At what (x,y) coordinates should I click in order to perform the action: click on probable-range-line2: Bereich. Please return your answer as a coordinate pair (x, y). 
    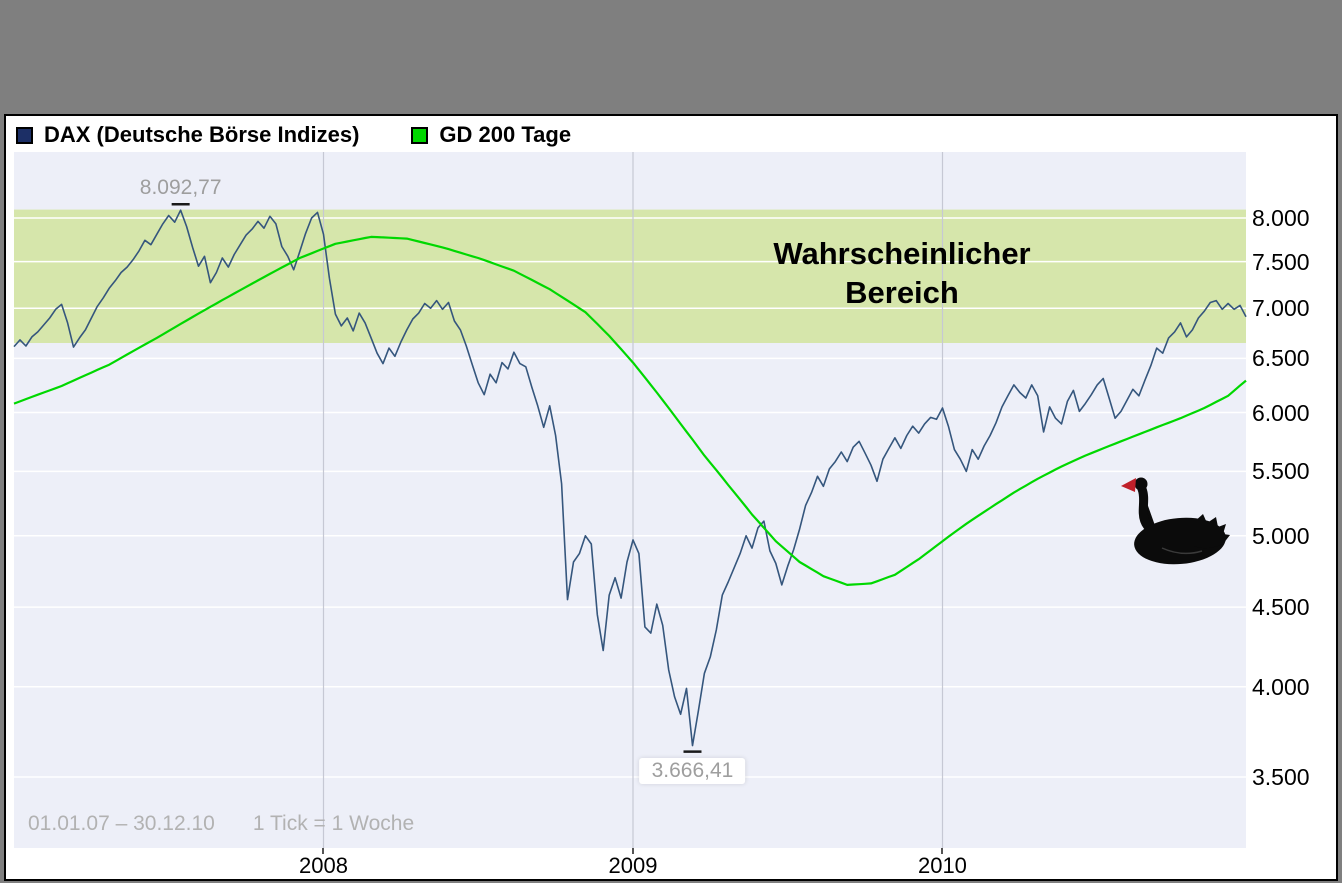
    Looking at the image, I should click on (902, 292).